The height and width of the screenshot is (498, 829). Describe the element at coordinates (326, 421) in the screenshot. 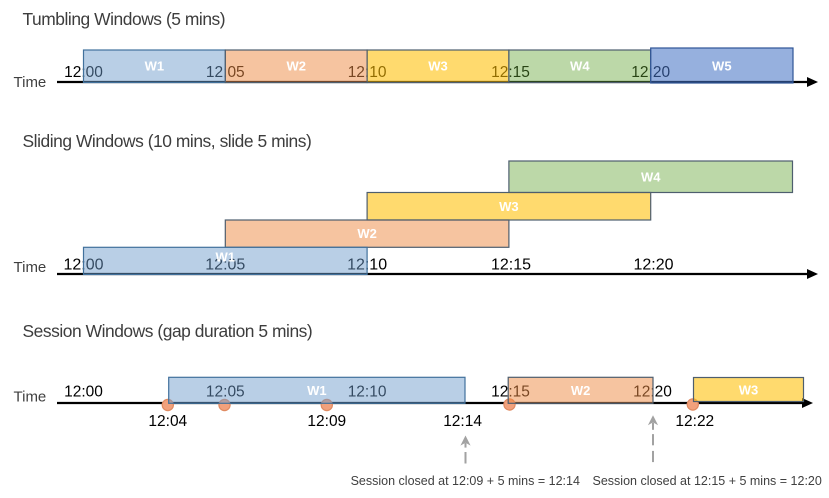

I see `svg-text: 12:09` at that location.